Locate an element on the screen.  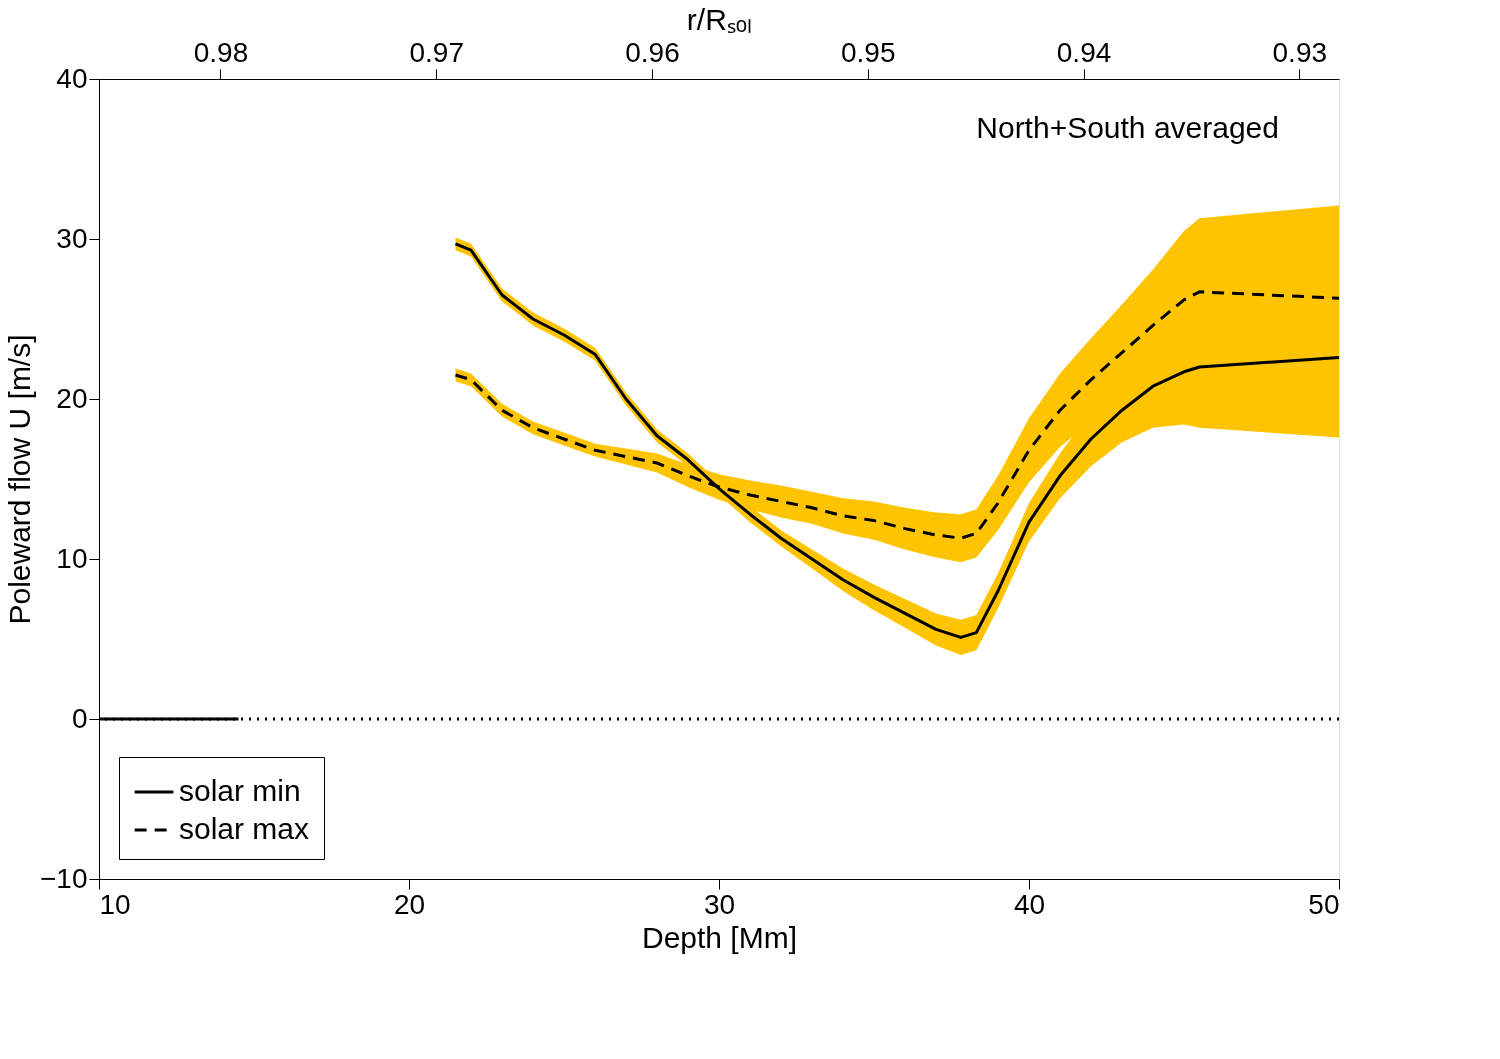
y-axis-title: Poleward flow U [m/s] is located at coordinates (19, 479).